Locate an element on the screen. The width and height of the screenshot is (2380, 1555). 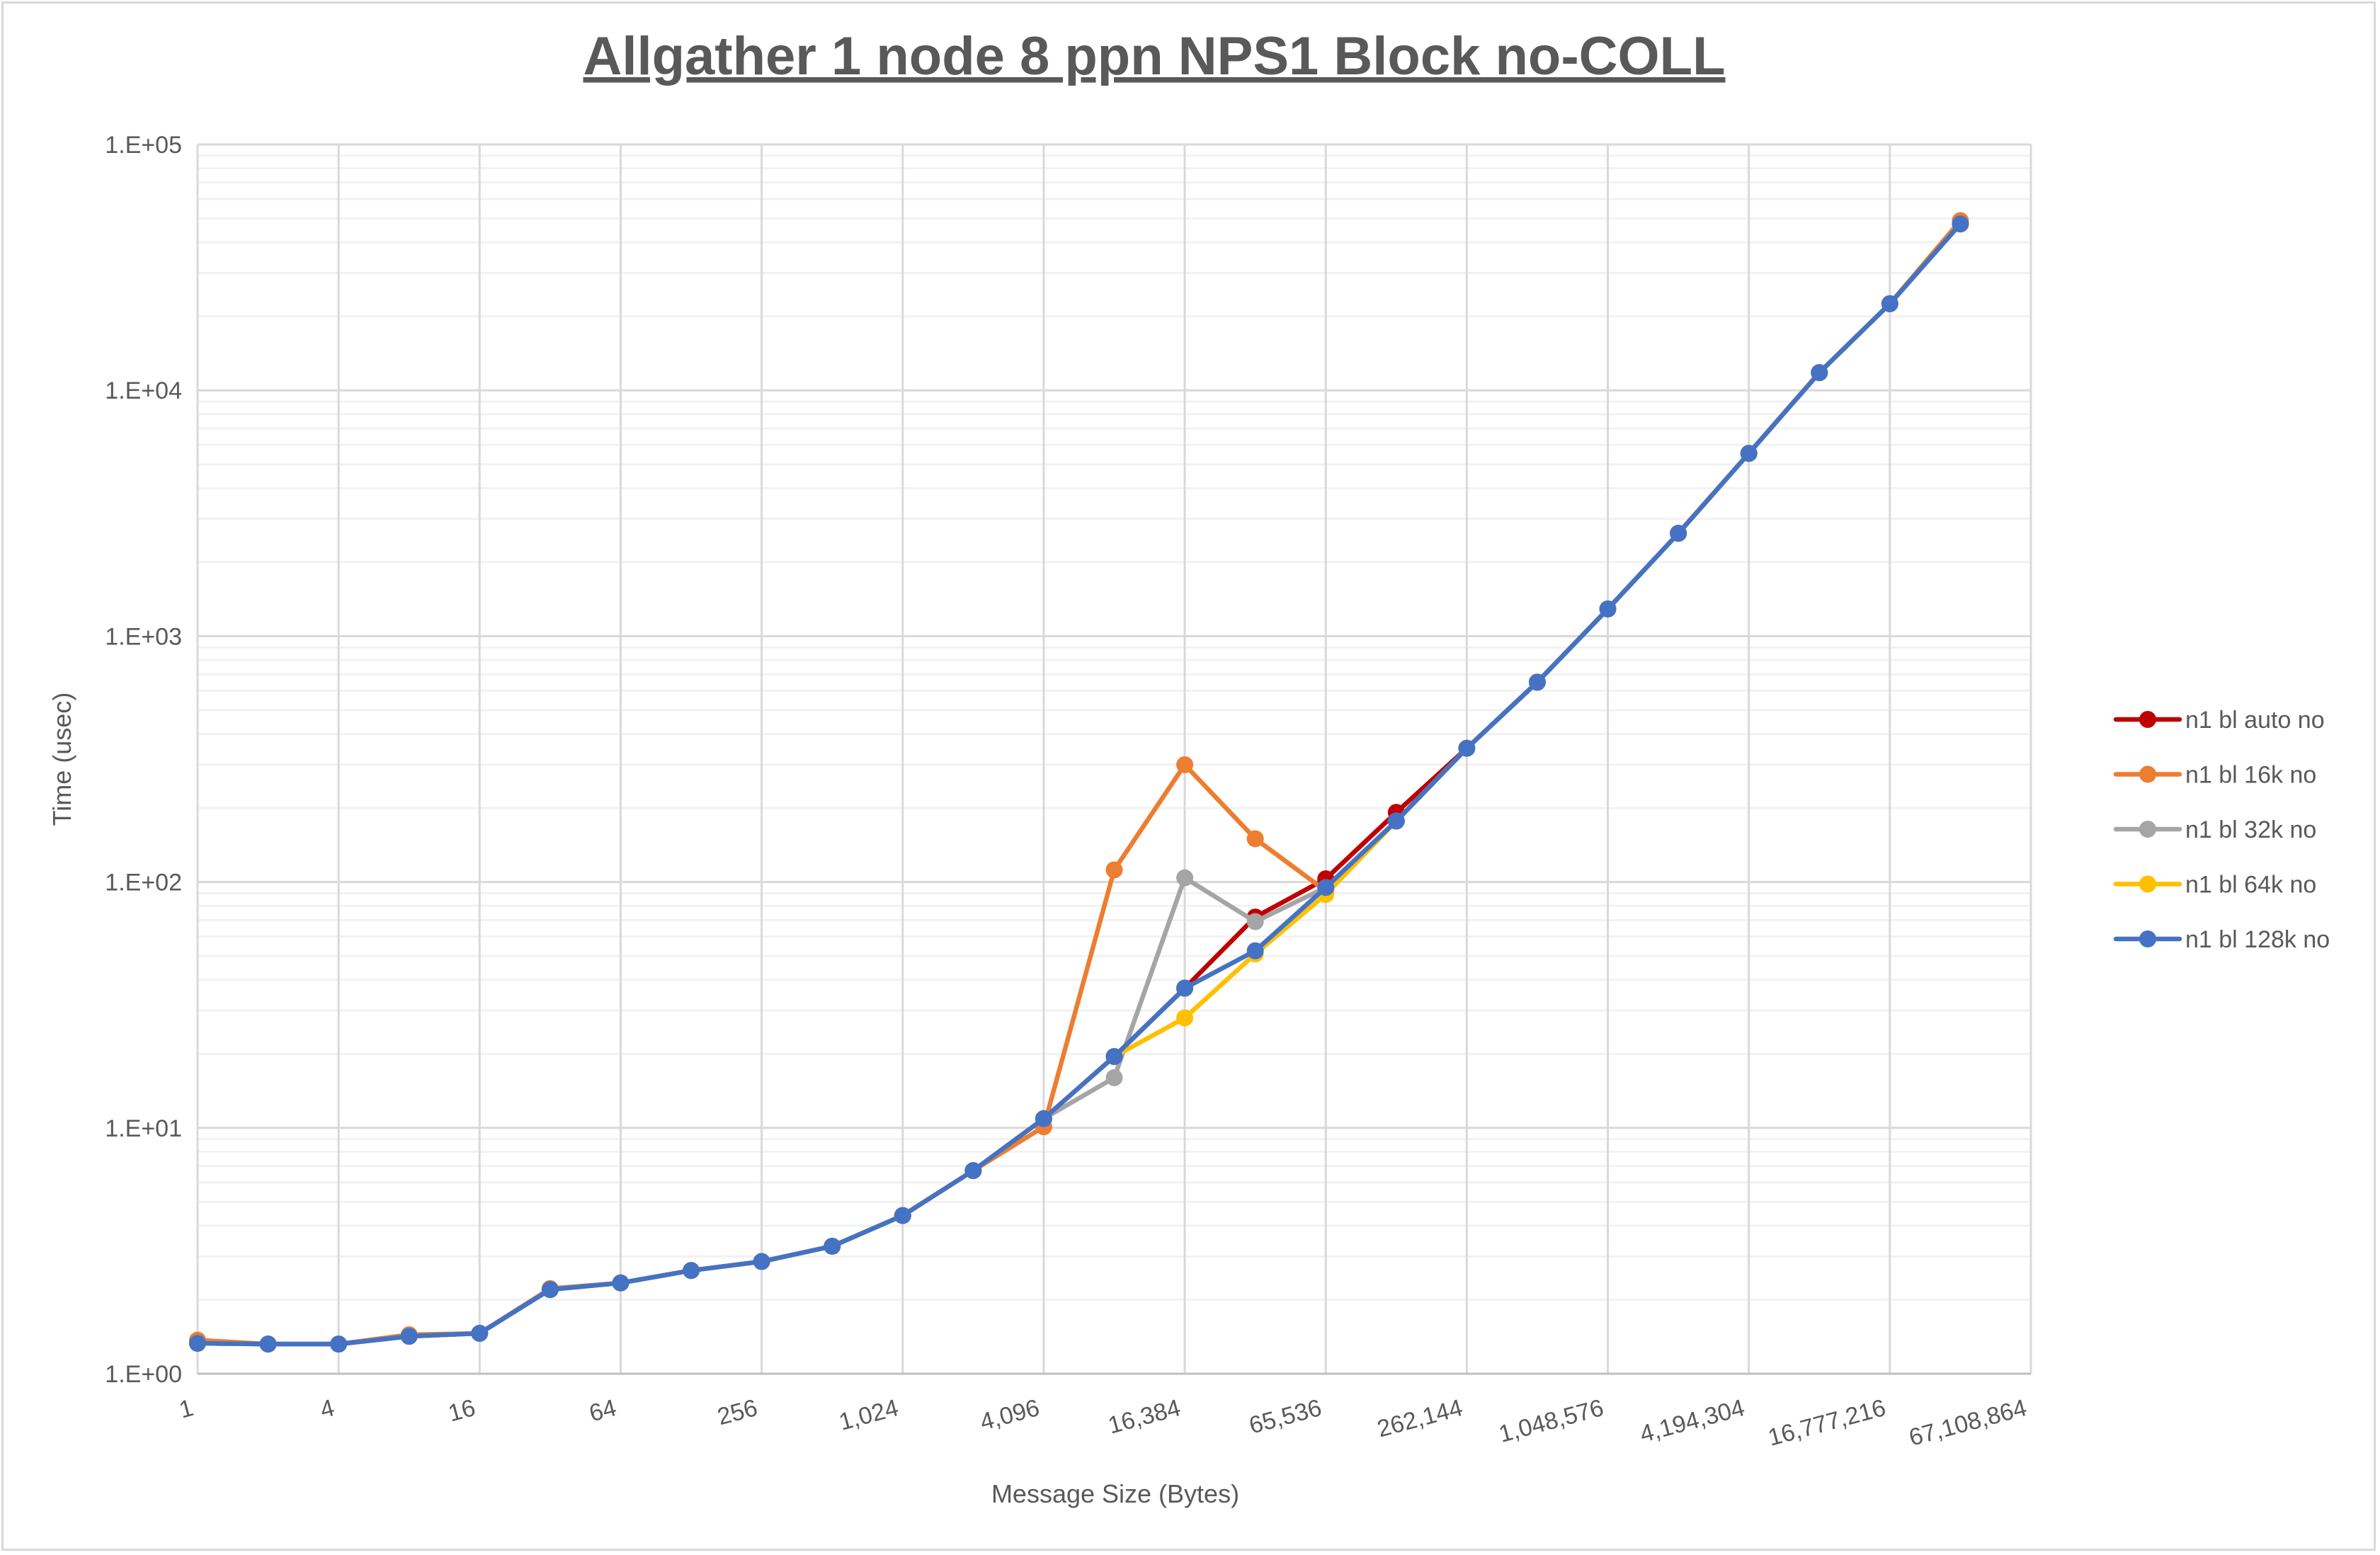
x-tick-label: 65,536 is located at coordinates (1285, 1417).